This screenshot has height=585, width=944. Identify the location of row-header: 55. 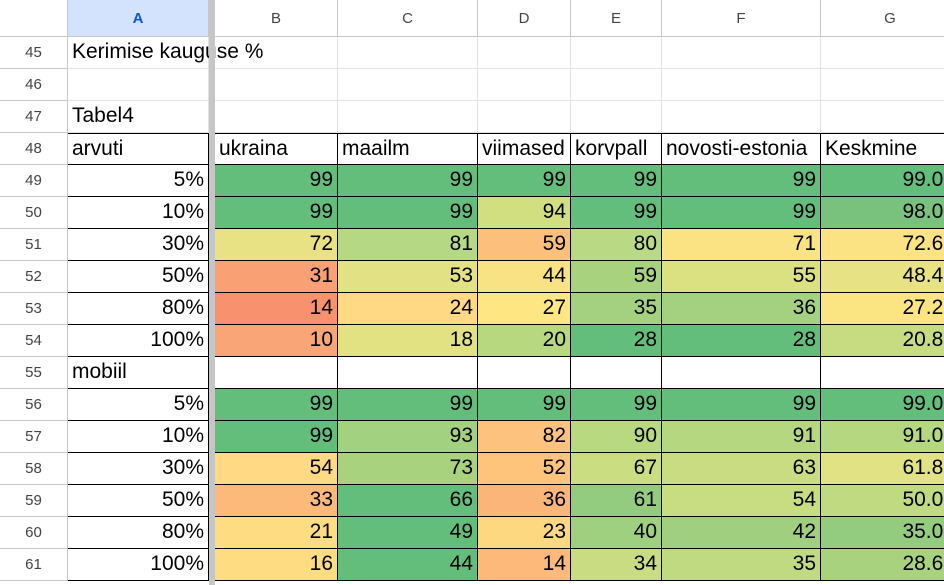
(34, 373).